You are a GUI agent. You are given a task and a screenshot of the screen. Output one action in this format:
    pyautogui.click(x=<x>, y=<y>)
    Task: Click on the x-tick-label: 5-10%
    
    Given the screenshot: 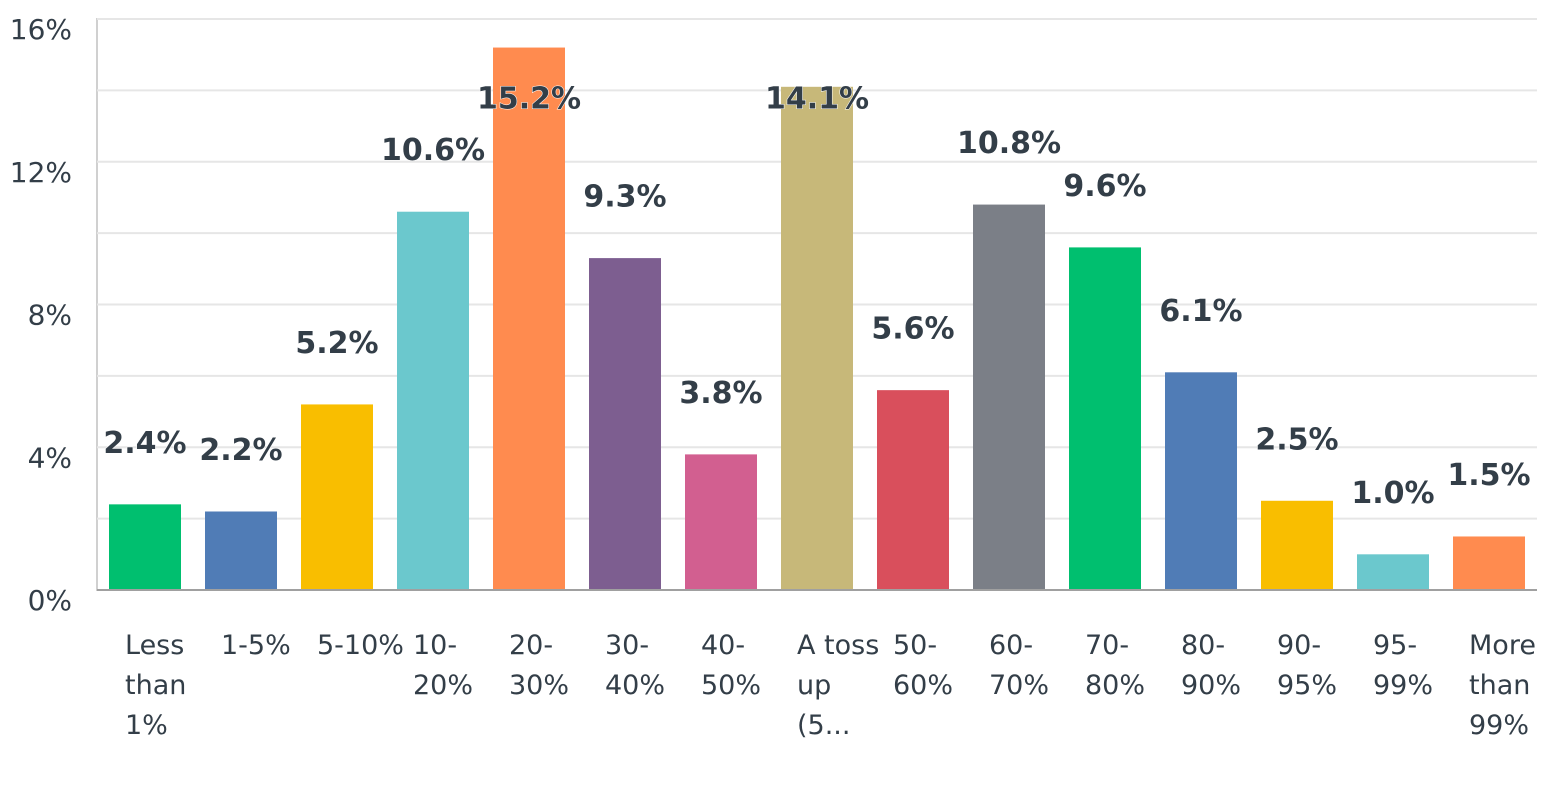 What is the action you would take?
    pyautogui.click(x=360, y=645)
    